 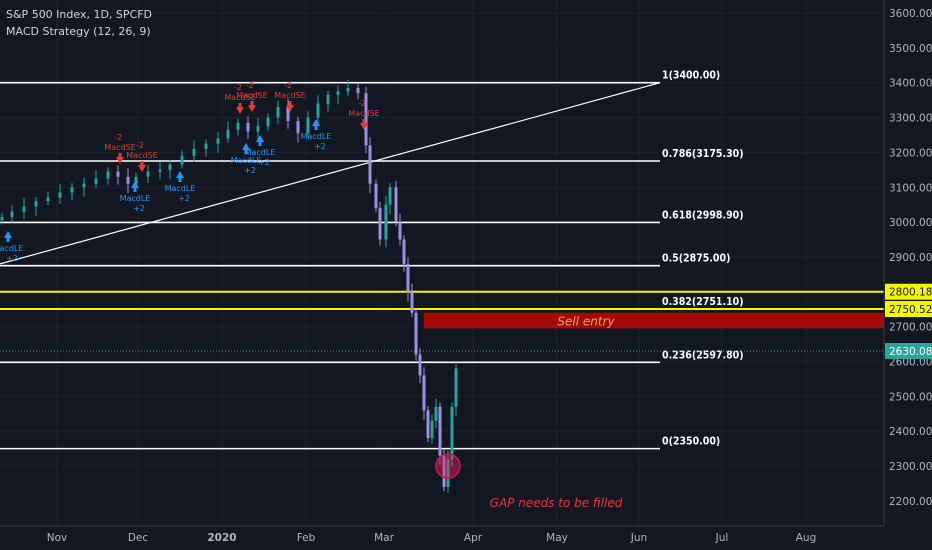 I want to click on price-axis-label: 2300.00, so click(x=910, y=467).